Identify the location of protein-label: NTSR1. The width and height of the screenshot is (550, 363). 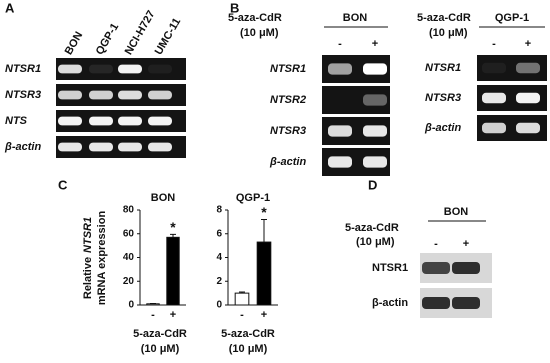
(390, 268).